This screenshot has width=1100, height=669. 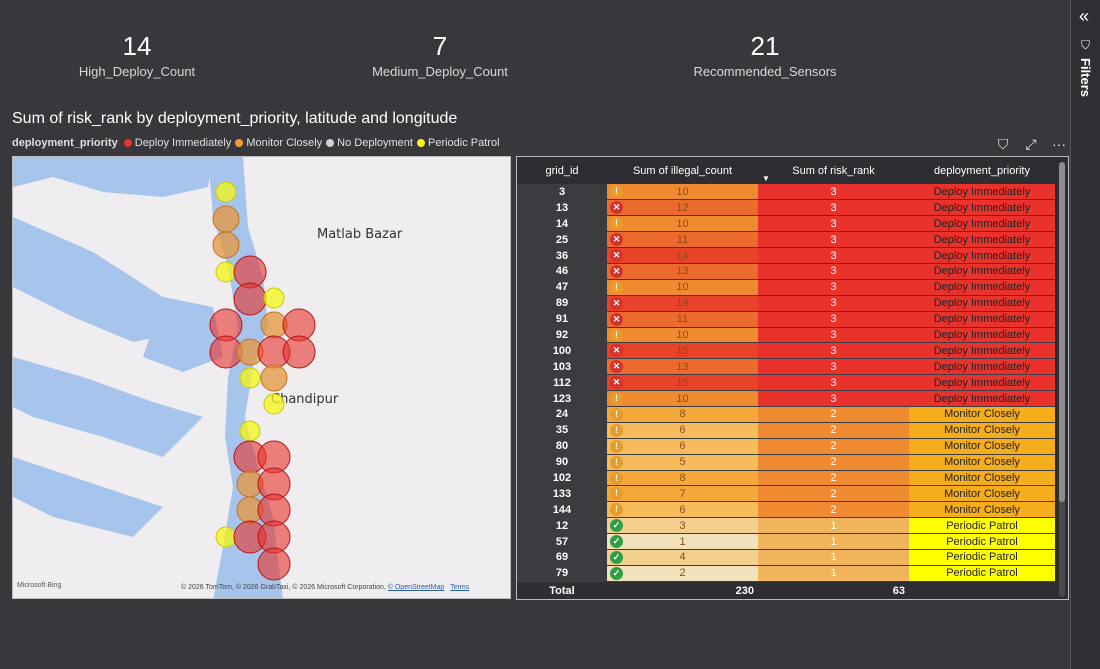 What do you see at coordinates (833, 557) in the screenshot?
I see `cell-risk-rank: 1` at bounding box center [833, 557].